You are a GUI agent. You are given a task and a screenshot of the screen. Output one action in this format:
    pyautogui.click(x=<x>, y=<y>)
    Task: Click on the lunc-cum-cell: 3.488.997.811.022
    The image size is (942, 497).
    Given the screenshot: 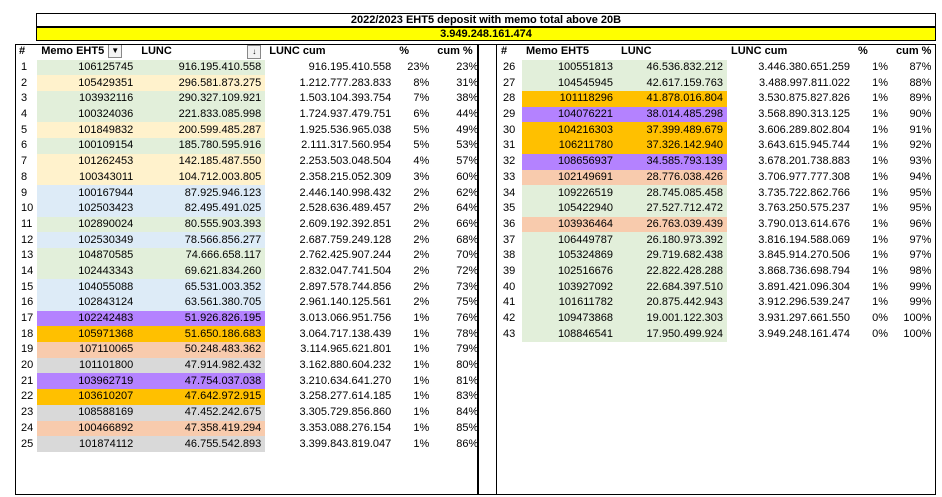 What is the action you would take?
    pyautogui.click(x=804, y=82)
    